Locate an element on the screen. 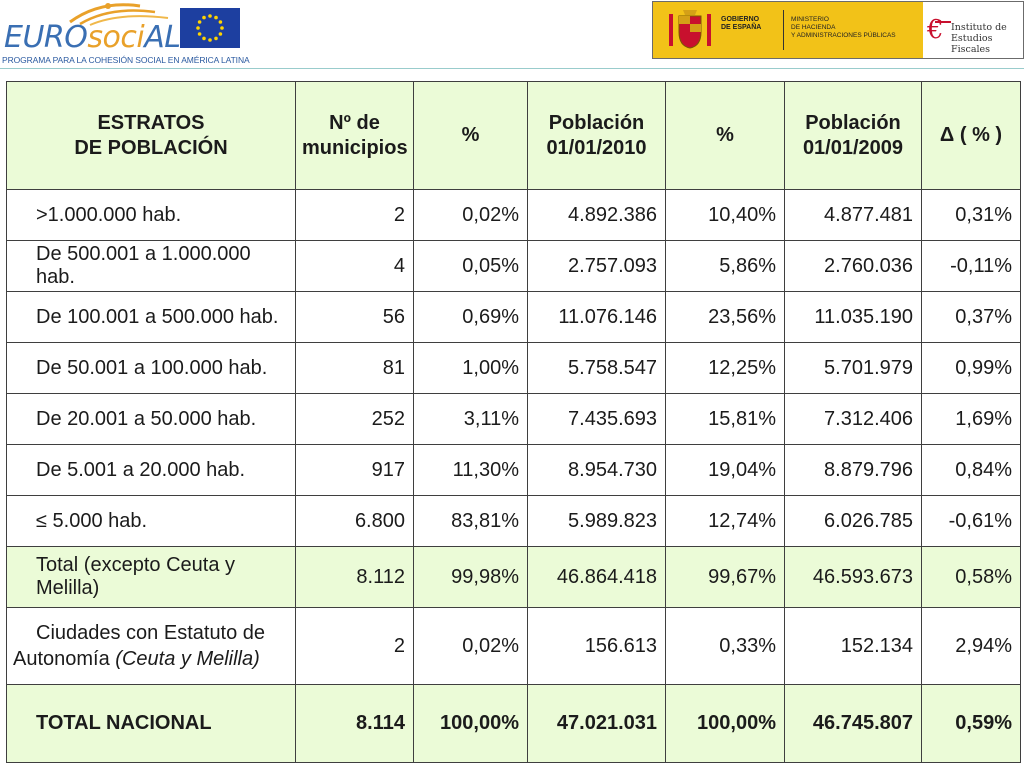 This screenshot has height=768, width=1024. cell-delta: 0,59% is located at coordinates (971, 723).